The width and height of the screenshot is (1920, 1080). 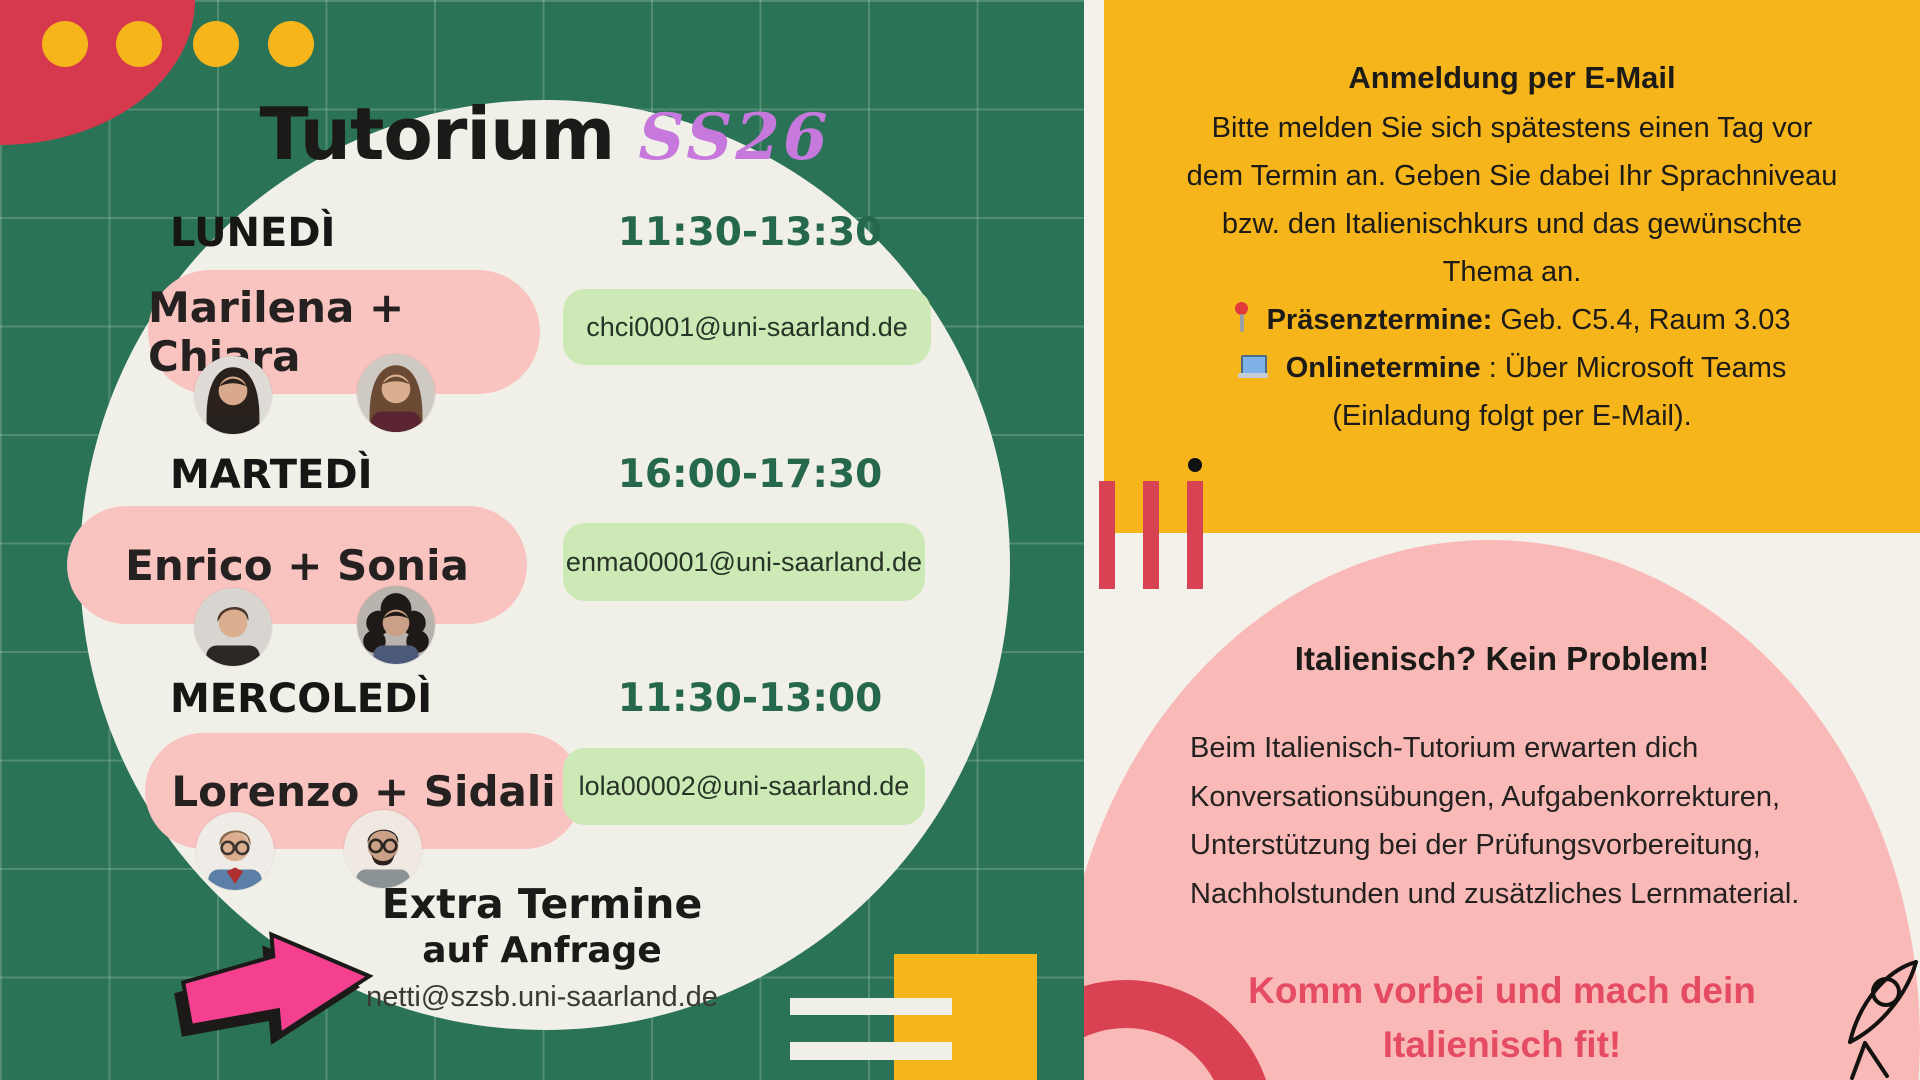 What do you see at coordinates (233, 395) in the screenshot?
I see `avatar-marilena` at bounding box center [233, 395].